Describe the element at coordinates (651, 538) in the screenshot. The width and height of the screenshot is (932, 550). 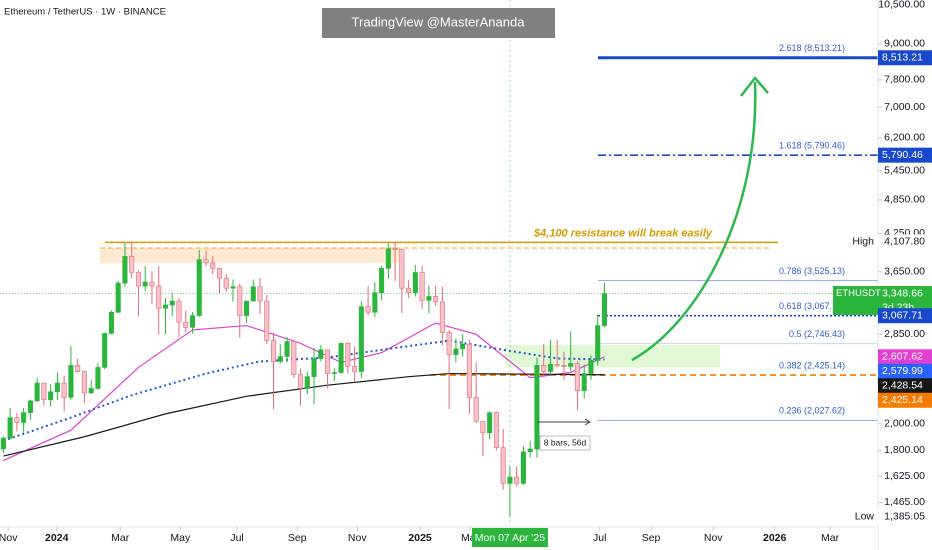
I see `x-tick-label: Sep` at that location.